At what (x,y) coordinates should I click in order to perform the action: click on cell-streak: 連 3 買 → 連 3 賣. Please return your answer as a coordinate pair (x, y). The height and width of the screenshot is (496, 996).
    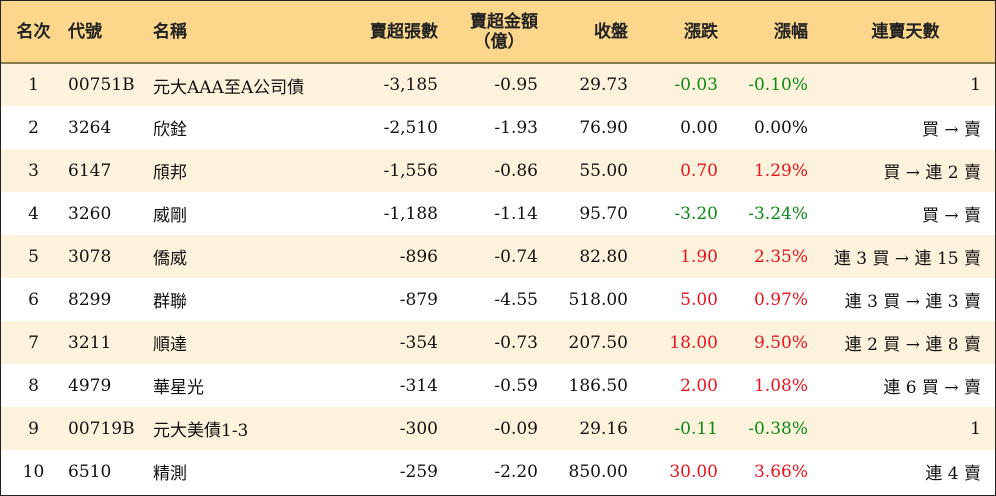
    Looking at the image, I should click on (912, 302).